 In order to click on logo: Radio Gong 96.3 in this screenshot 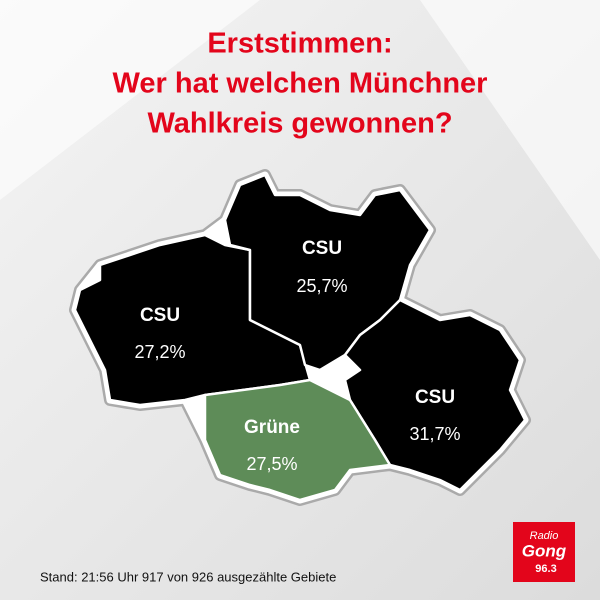, I will do `click(544, 552)`.